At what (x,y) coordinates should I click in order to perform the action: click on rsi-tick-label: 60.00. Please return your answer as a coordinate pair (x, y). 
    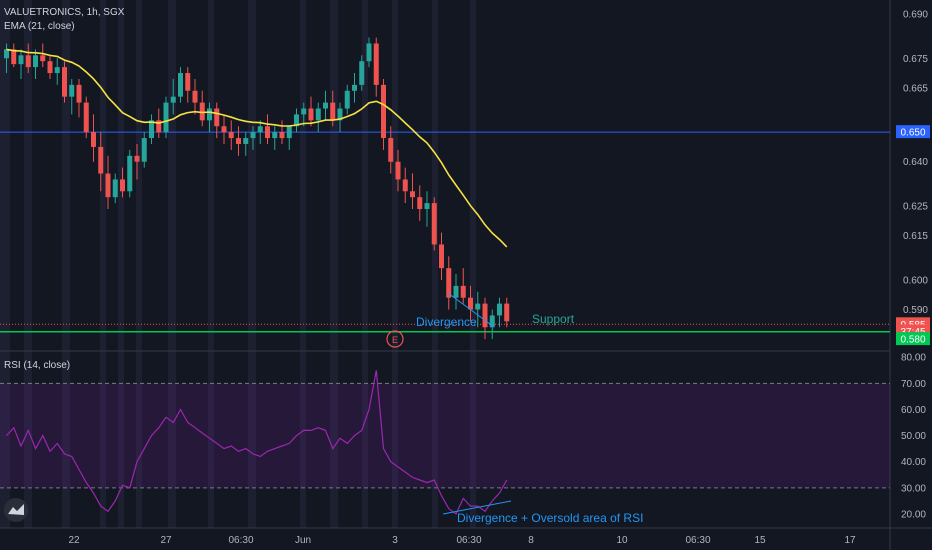
    Looking at the image, I should click on (913, 410).